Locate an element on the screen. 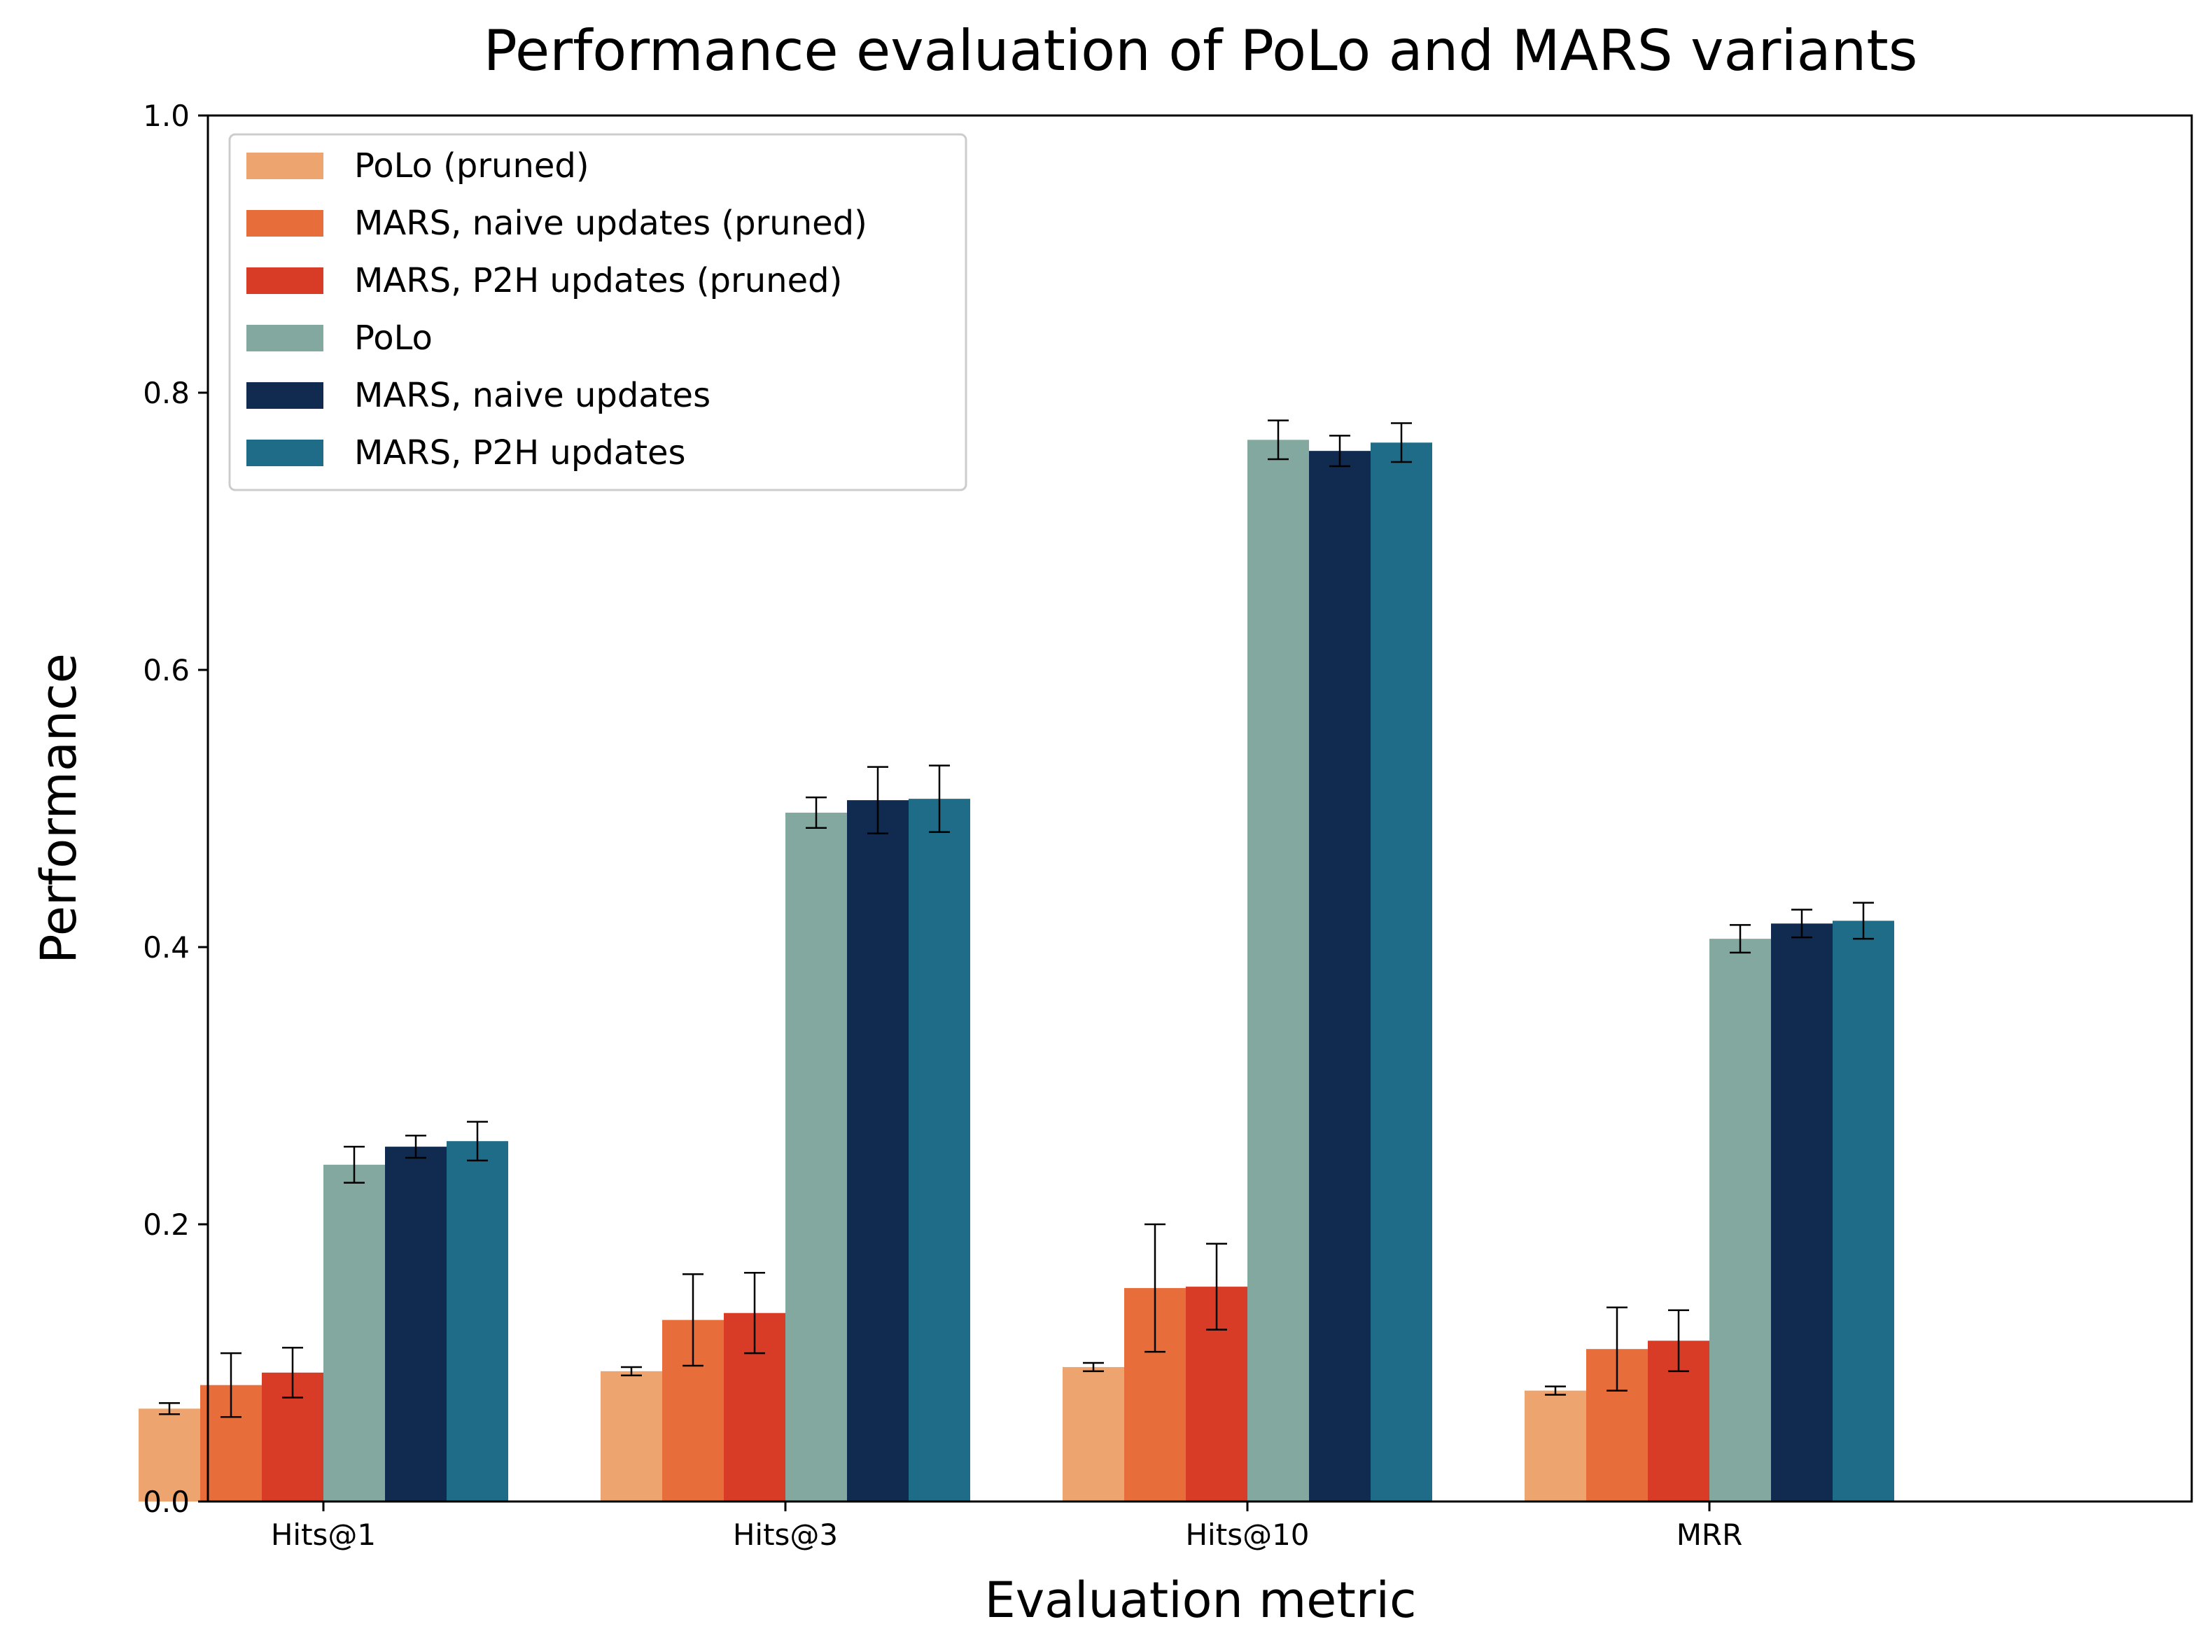  legend-frame is located at coordinates (597, 312).